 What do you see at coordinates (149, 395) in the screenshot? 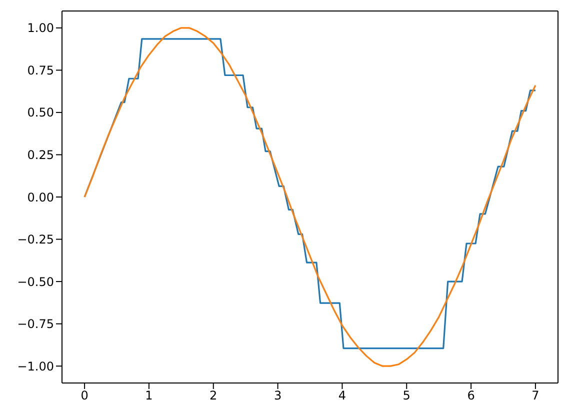
I see `x-tick-label: 1` at bounding box center [149, 395].